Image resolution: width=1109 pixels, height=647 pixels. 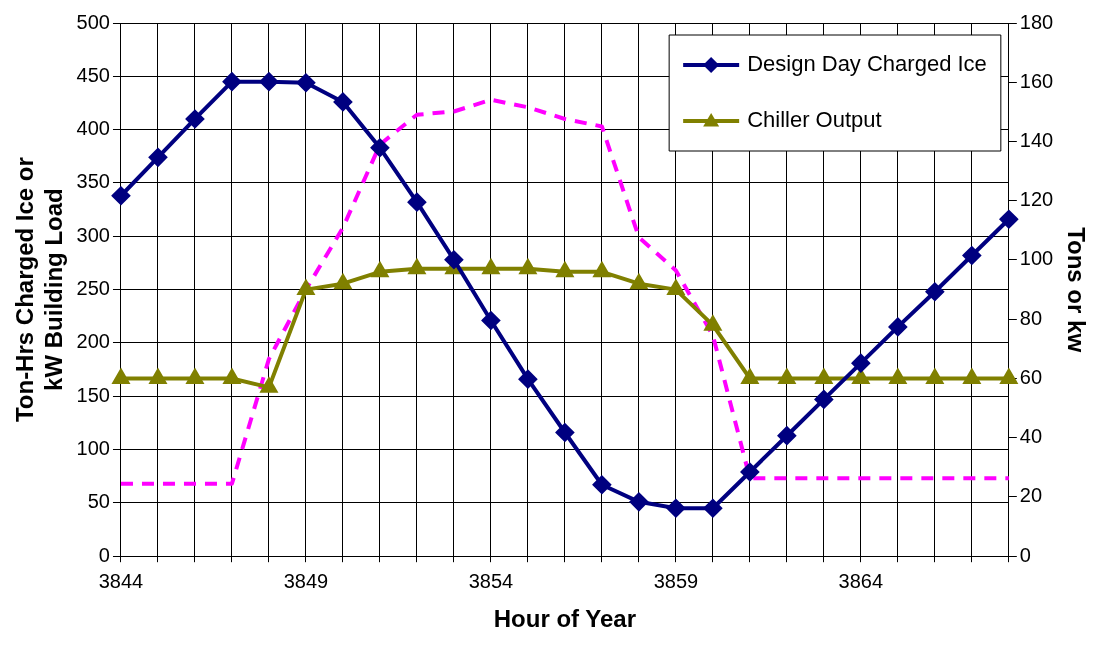 What do you see at coordinates (93, 341) in the screenshot?
I see `y-tick-label: 200` at bounding box center [93, 341].